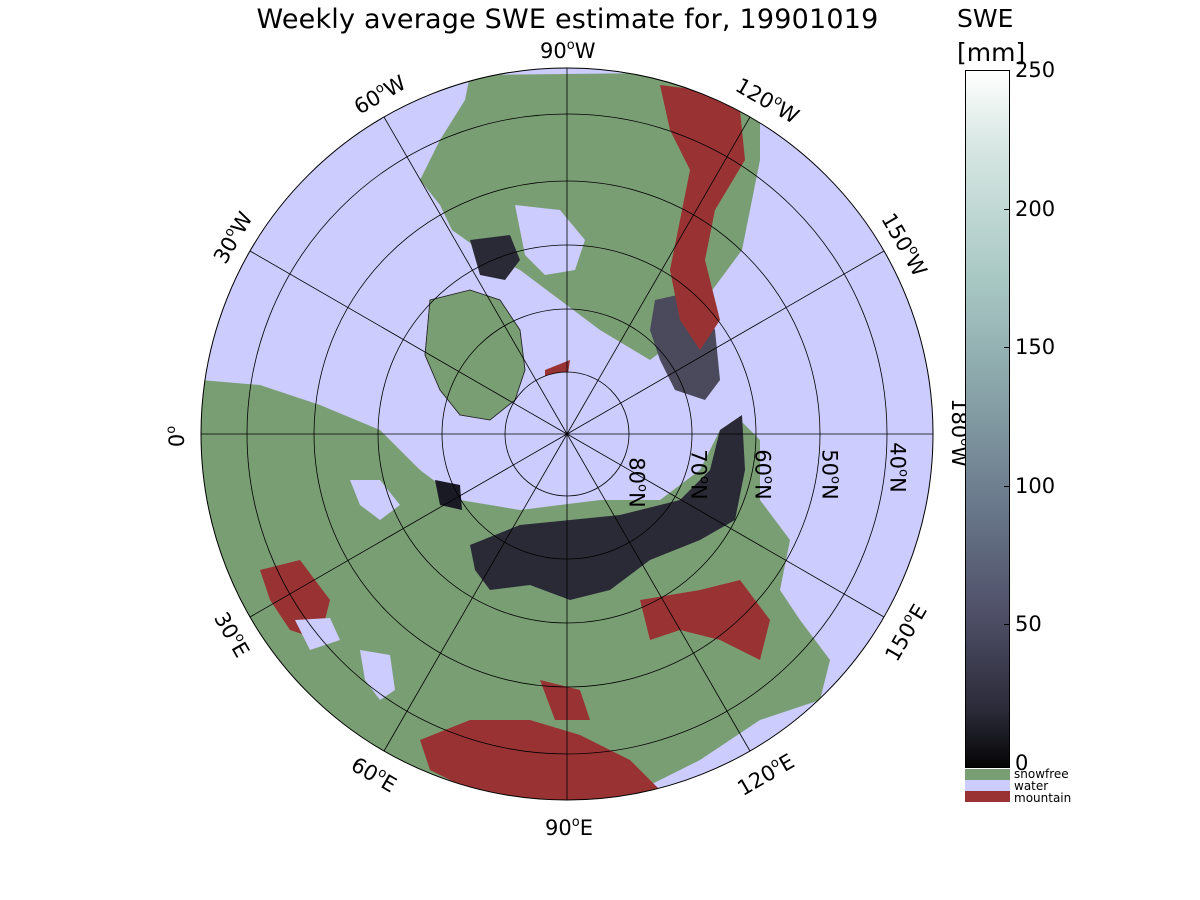  Describe the element at coordinates (830, 474) in the screenshot. I see `lat-label-50n: 50oN` at that location.